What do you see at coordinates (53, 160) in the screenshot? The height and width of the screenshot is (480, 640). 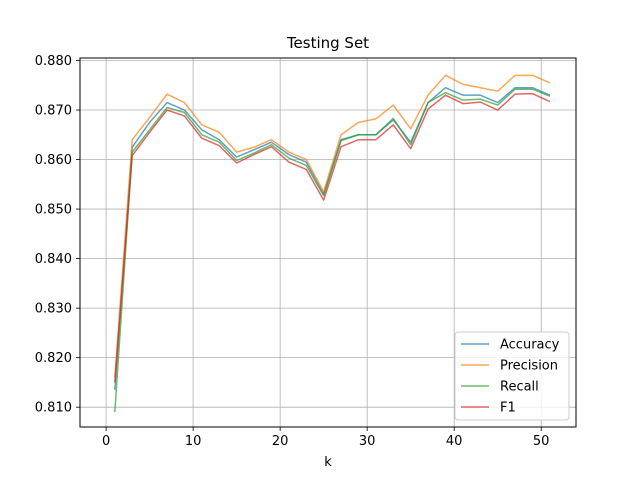 I see `y-tick-label: 0.860` at bounding box center [53, 160].